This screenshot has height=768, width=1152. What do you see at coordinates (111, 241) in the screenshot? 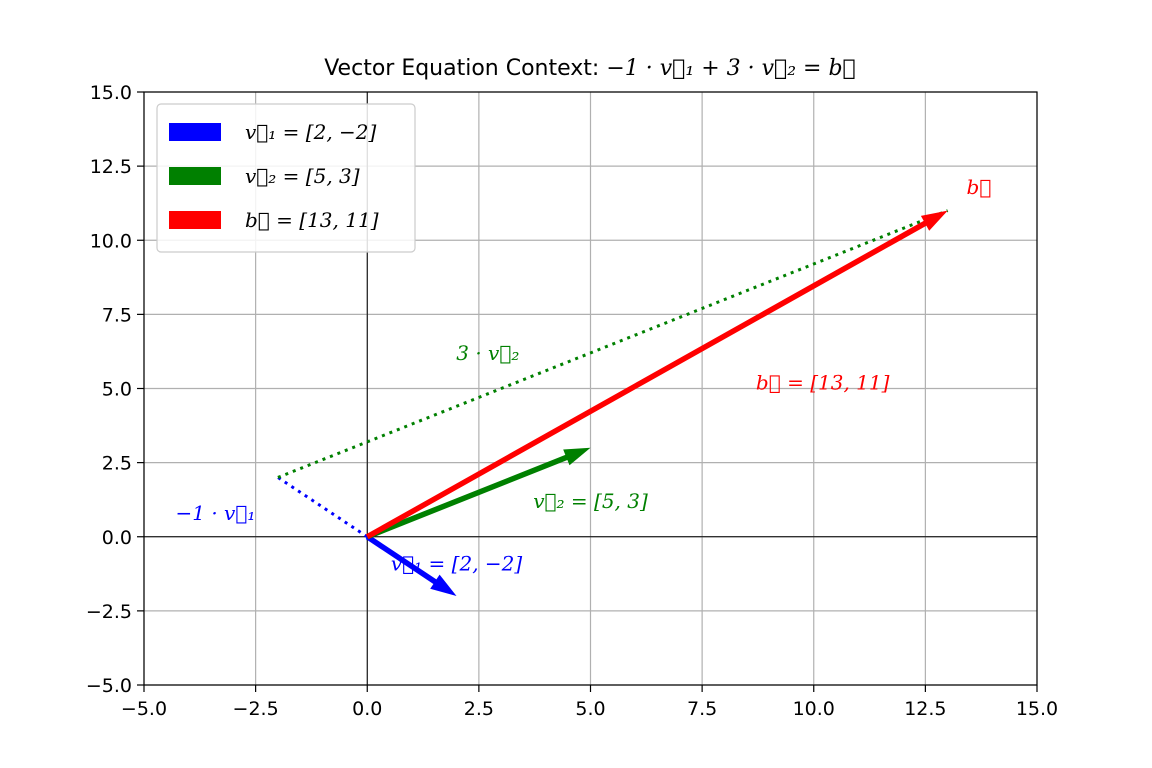
I see `y-tick-label: 10.0` at bounding box center [111, 241].